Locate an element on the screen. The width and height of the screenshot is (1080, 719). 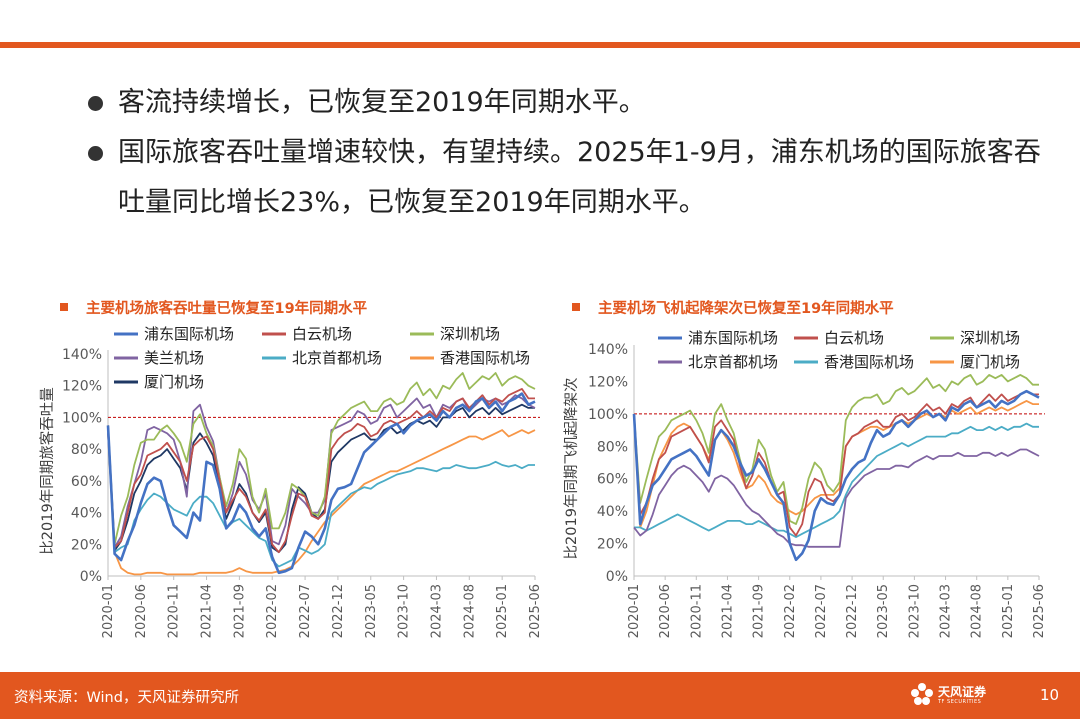
chart1-title: 主要机场旅客吞吐量已恢复至19年同期水平 is located at coordinates (213, 307).